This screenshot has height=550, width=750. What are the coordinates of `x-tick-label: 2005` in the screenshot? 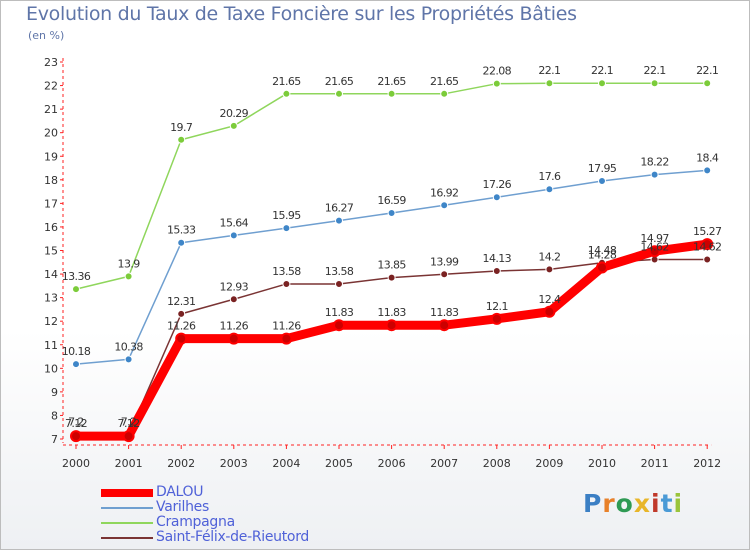 It's located at (339, 463).